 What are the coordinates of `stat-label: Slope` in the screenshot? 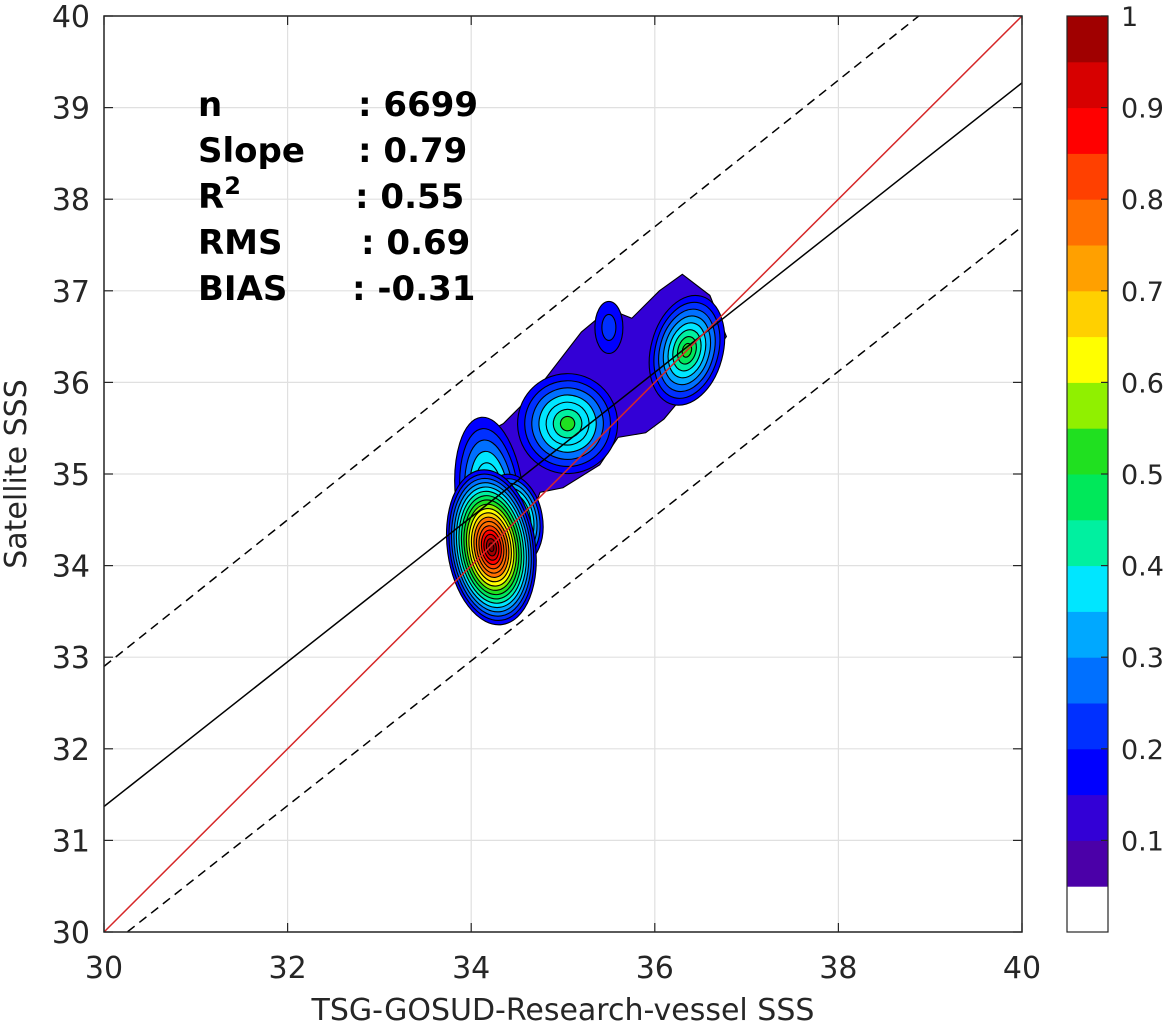 It's located at (251, 151).